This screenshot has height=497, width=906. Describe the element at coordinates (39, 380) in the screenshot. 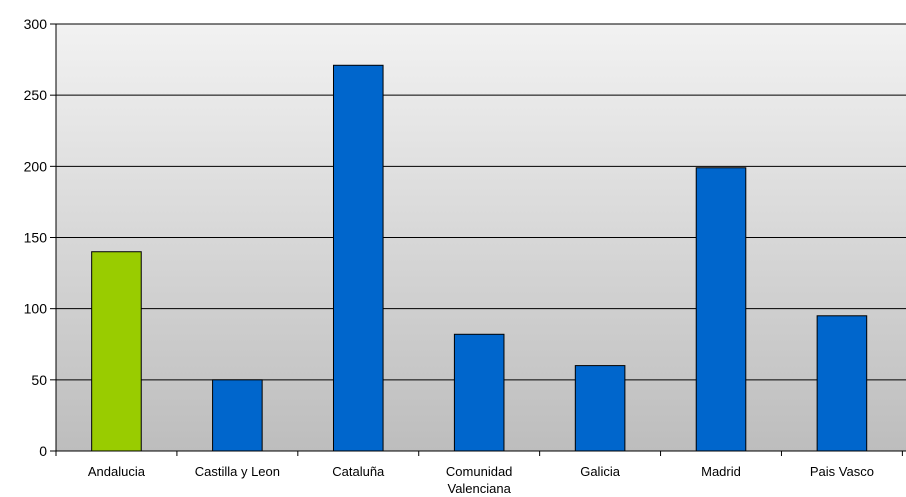

I see `y-tick-label: 50` at that location.